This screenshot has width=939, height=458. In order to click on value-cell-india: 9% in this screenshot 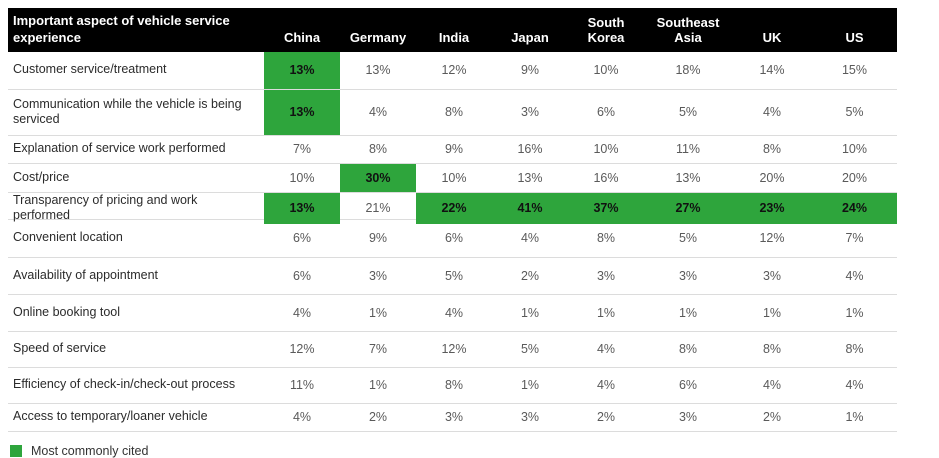, I will do `click(454, 149)`.